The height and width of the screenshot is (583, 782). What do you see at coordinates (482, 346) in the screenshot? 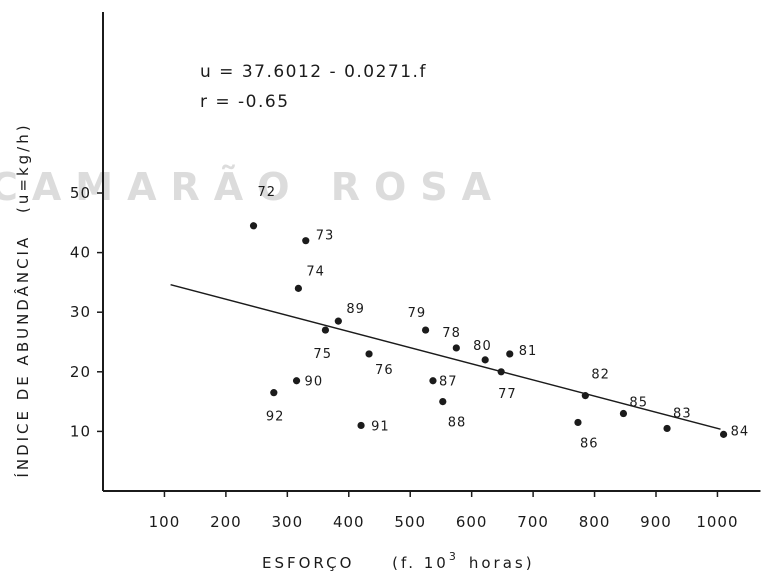
I see `point-label: 80` at bounding box center [482, 346].